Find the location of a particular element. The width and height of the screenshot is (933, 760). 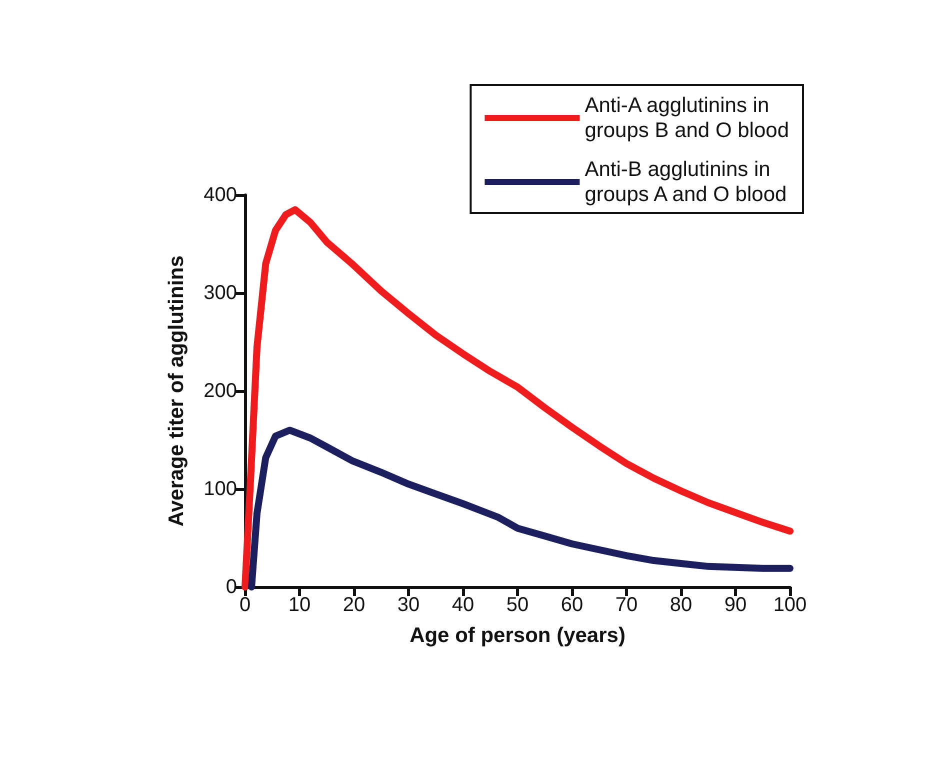

y-tick-label: 300 is located at coordinates (220, 293).